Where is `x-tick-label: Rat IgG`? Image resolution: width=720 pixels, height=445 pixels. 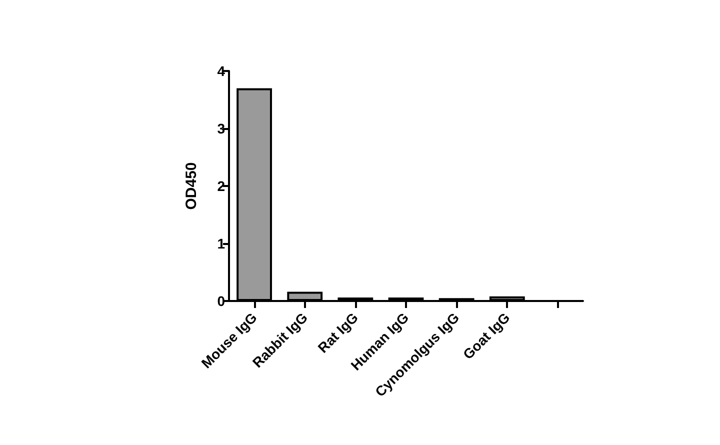 x-tick-label: Rat IgG is located at coordinates (338, 332).